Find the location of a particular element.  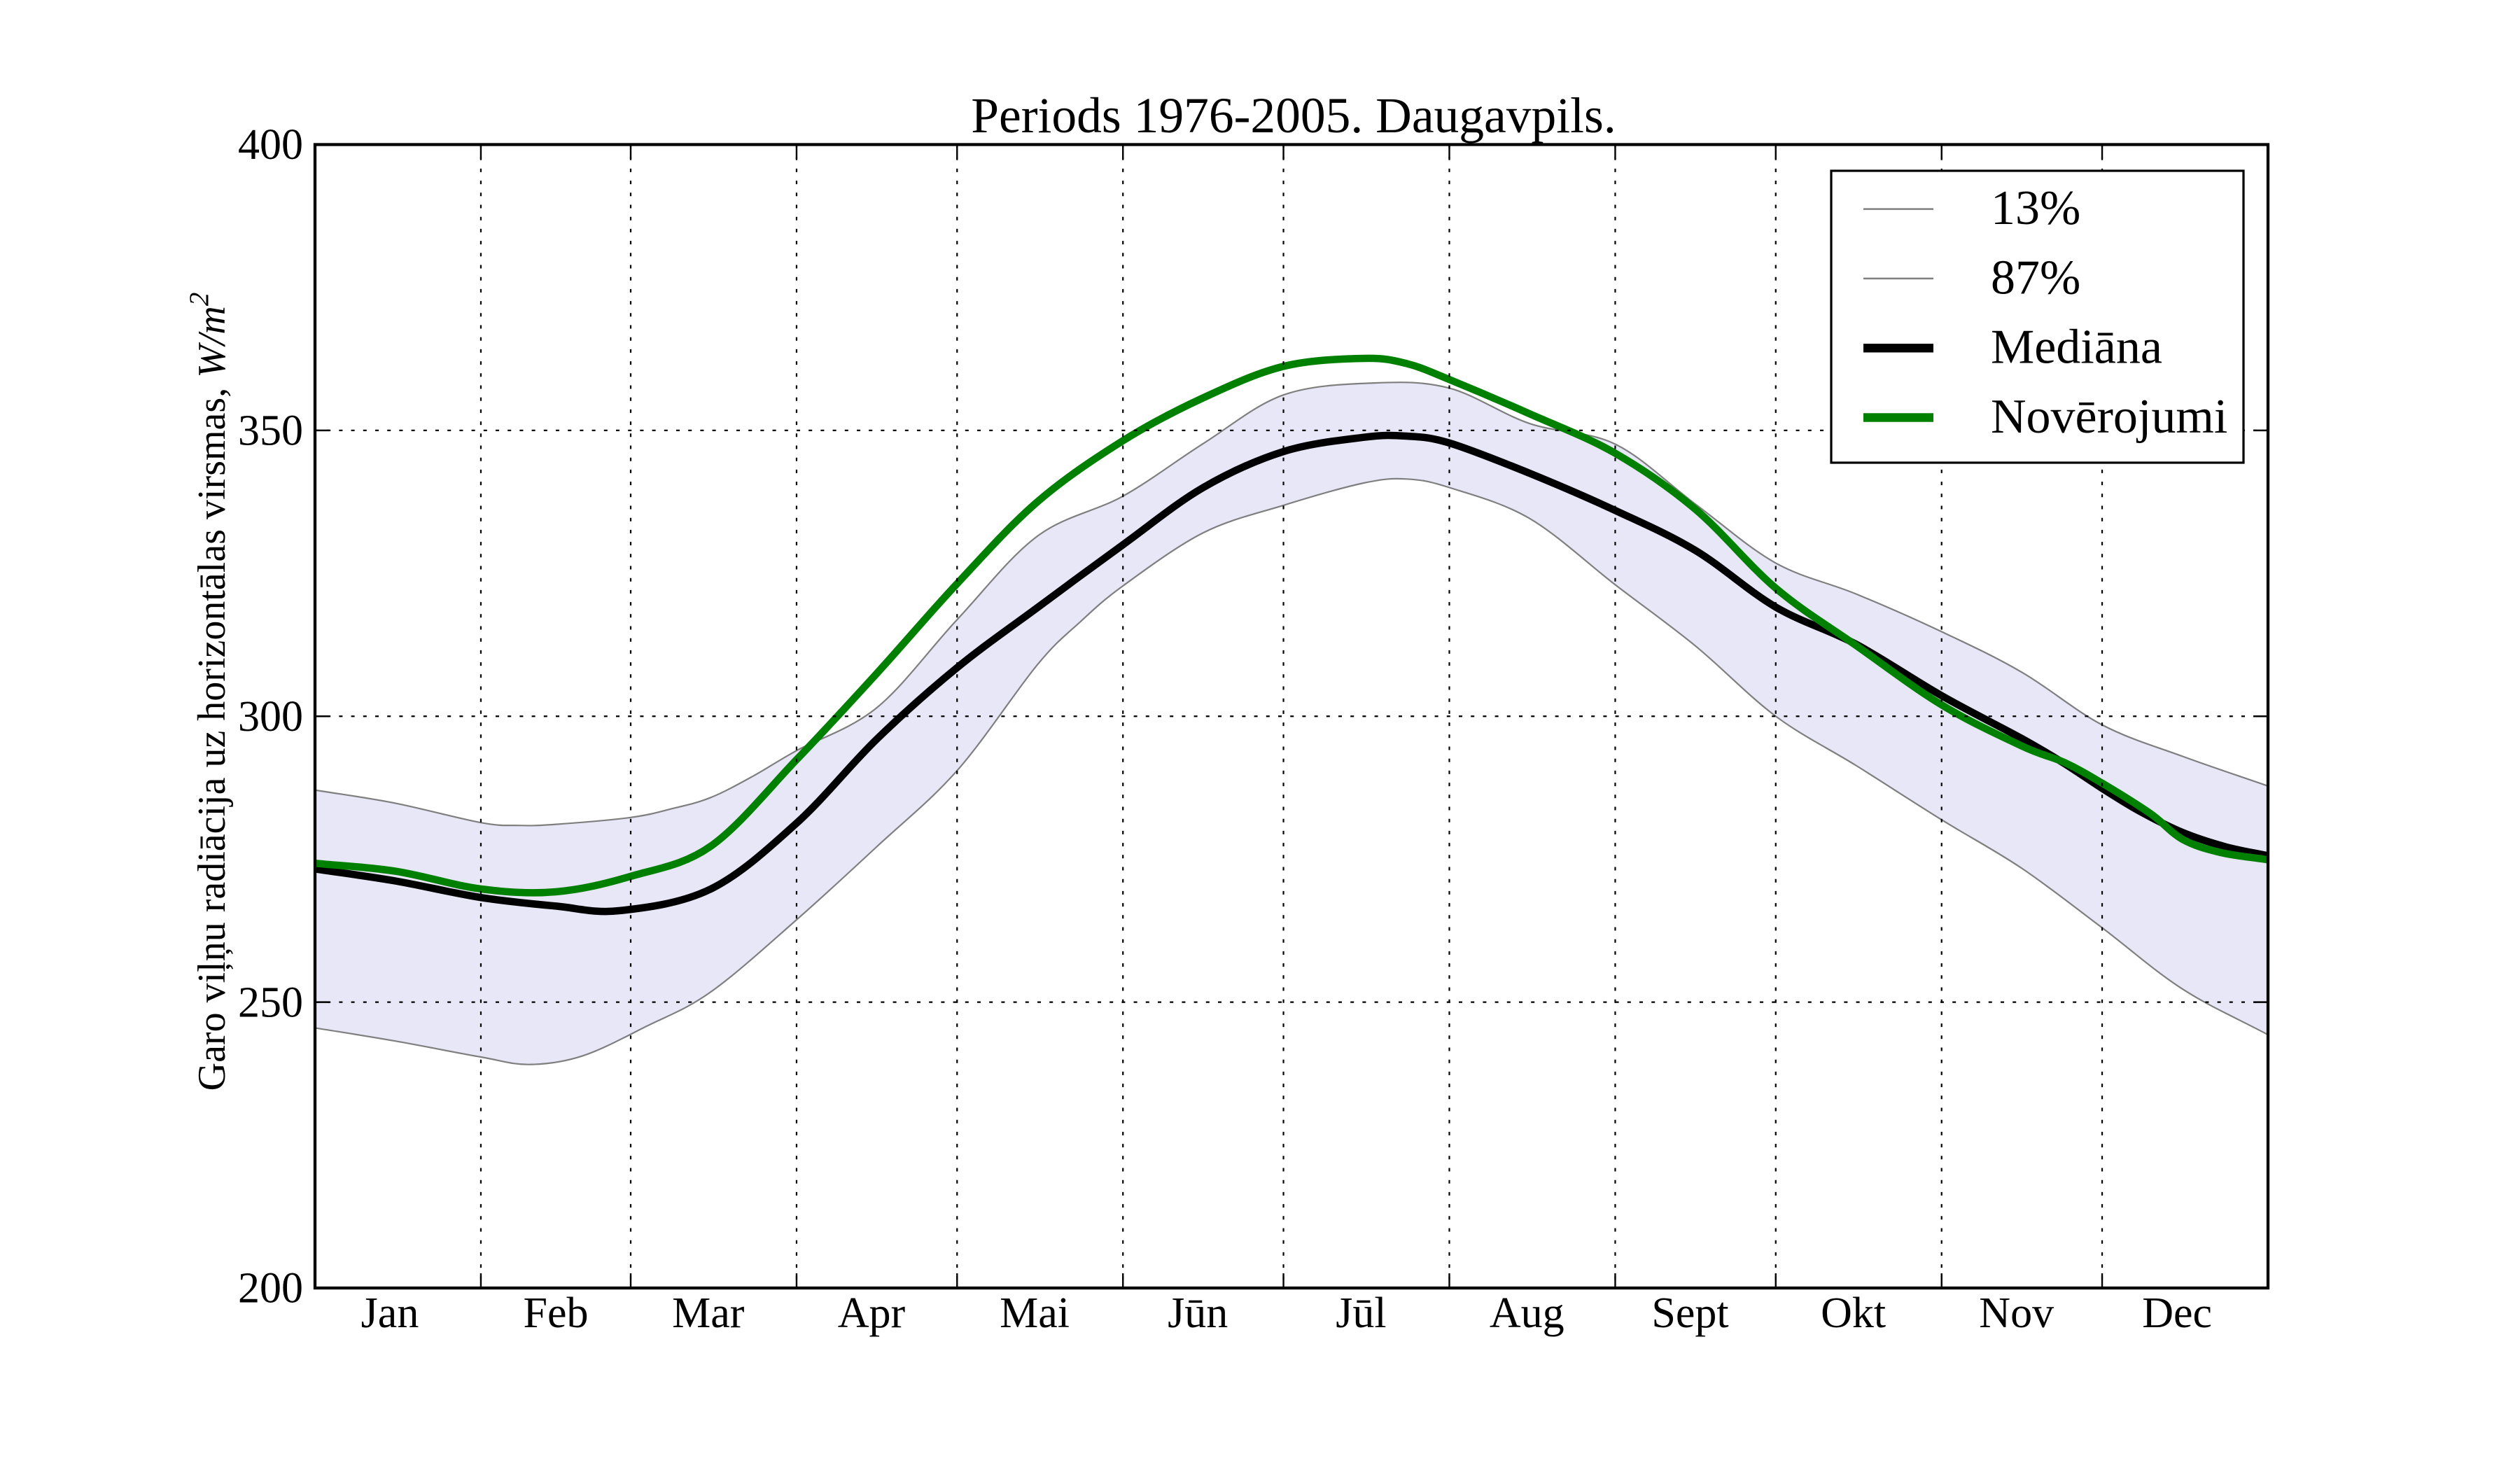

svg-text: Okt is located at coordinates (1853, 1313).